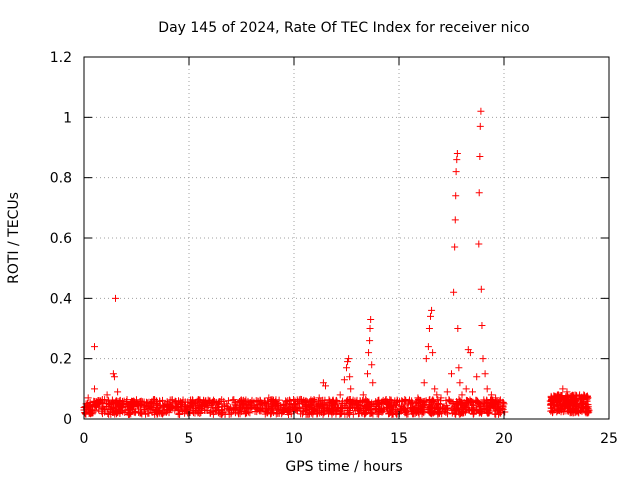  What do you see at coordinates (609, 439) in the screenshot?
I see `x-tick-label: 25` at bounding box center [609, 439].